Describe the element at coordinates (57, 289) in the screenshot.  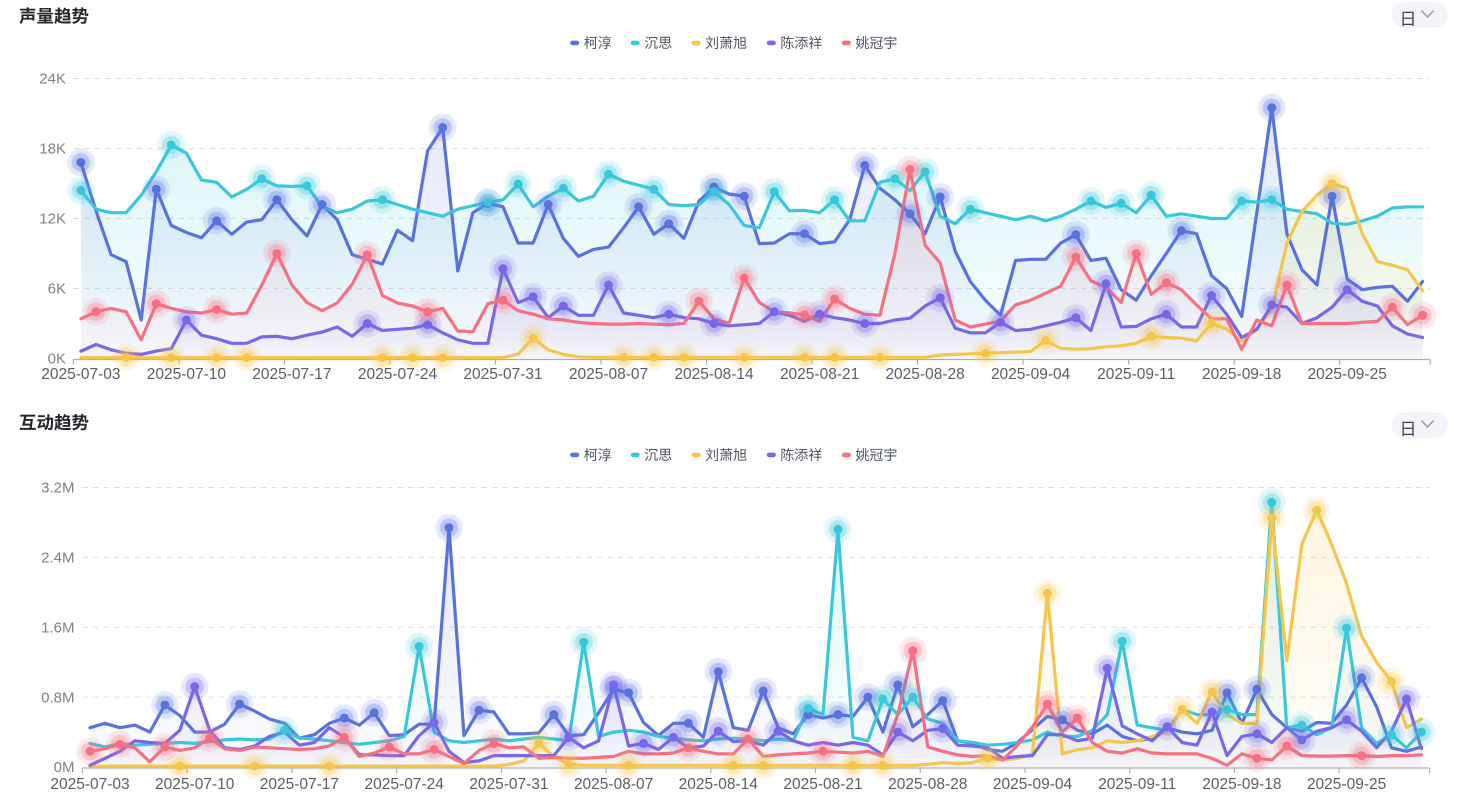
I see `svg-text: 6K` at that location.